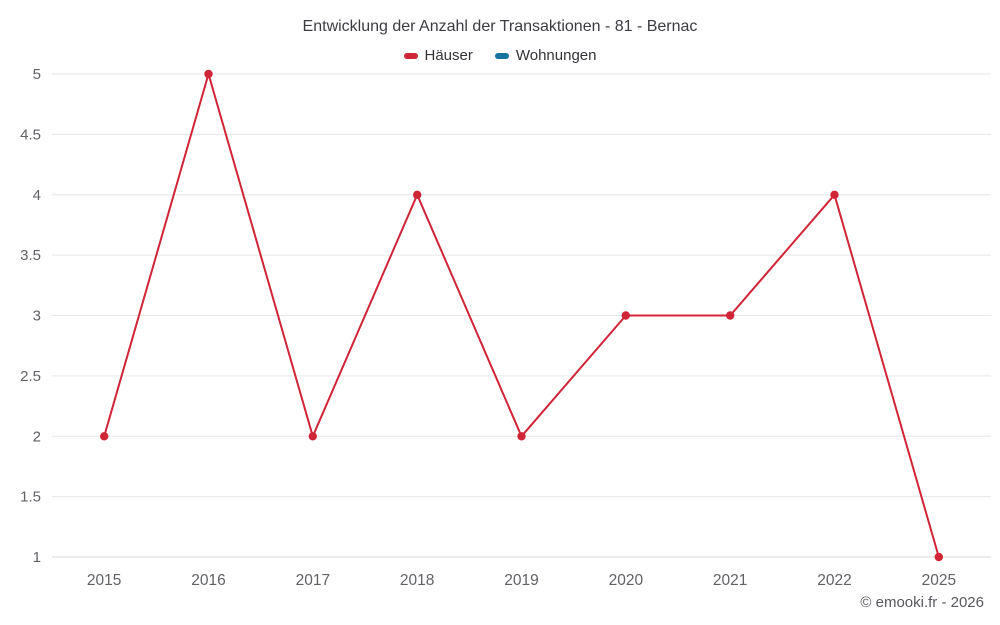  I want to click on y-axis-tick-label: 1.5, so click(30, 497).